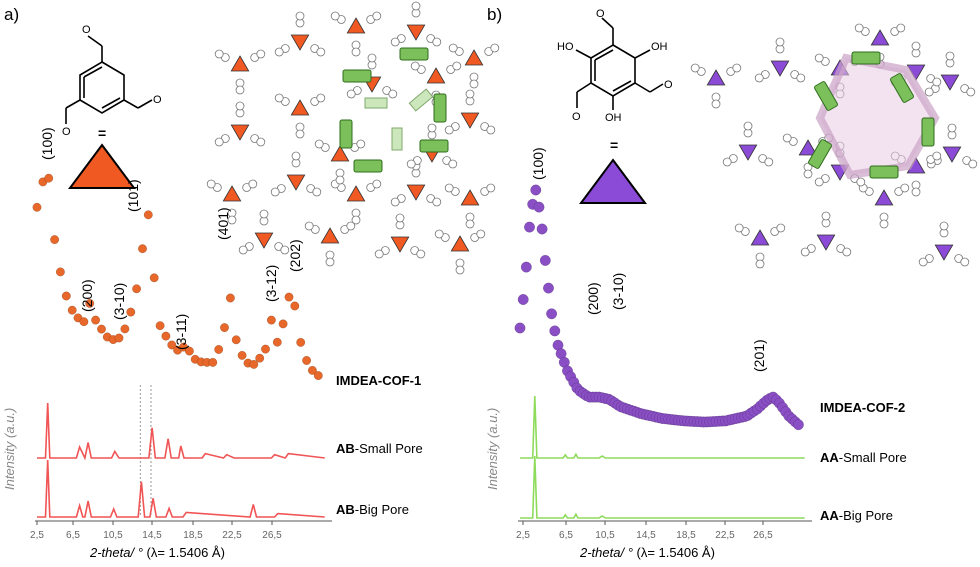 This screenshot has height=567, width=980. I want to click on panel-a-x-tick-label: 14,5, so click(152, 535).